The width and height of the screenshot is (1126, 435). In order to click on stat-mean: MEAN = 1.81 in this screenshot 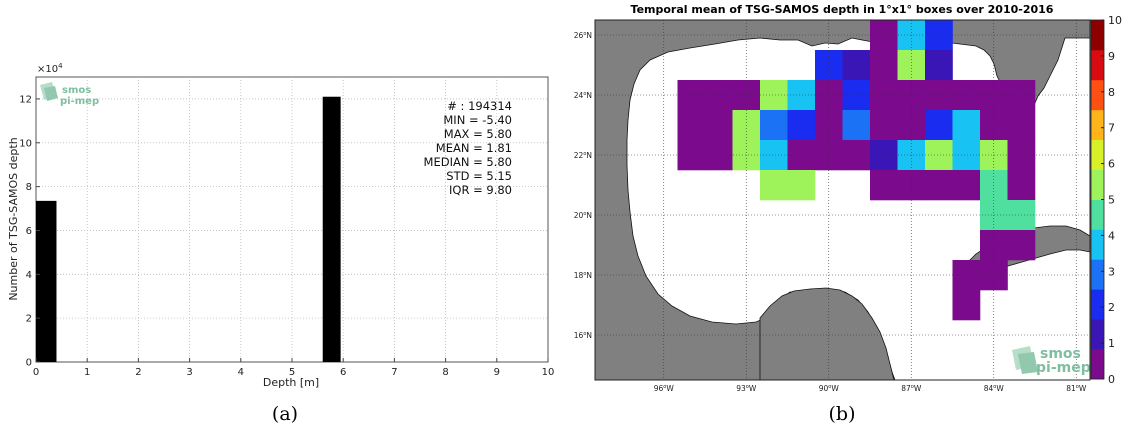, I will do `click(474, 148)`.